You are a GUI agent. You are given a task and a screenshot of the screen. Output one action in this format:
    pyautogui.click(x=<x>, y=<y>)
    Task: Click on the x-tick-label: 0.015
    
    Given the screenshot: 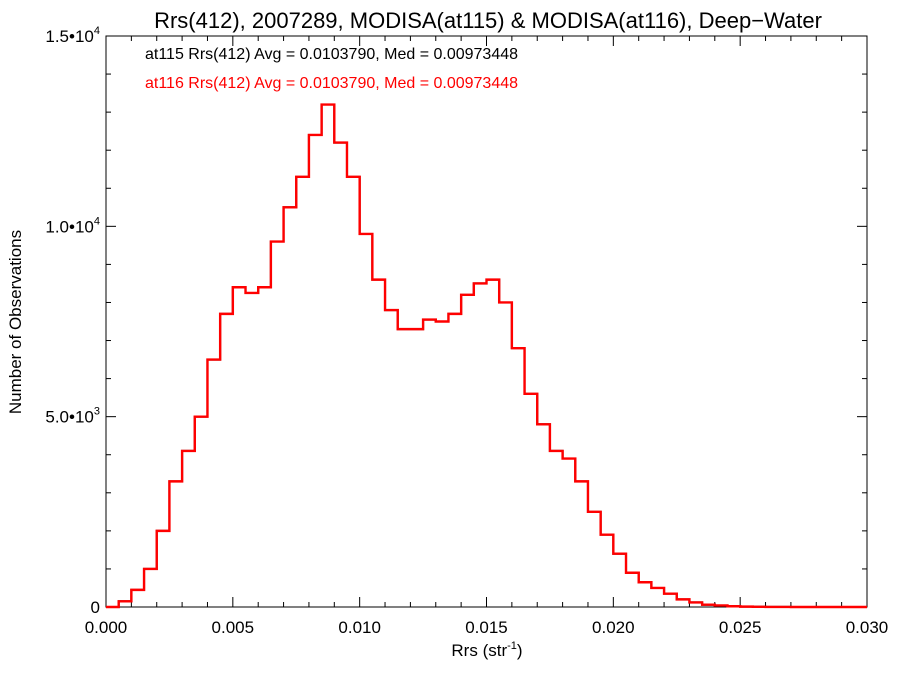 What is the action you would take?
    pyautogui.click(x=486, y=627)
    